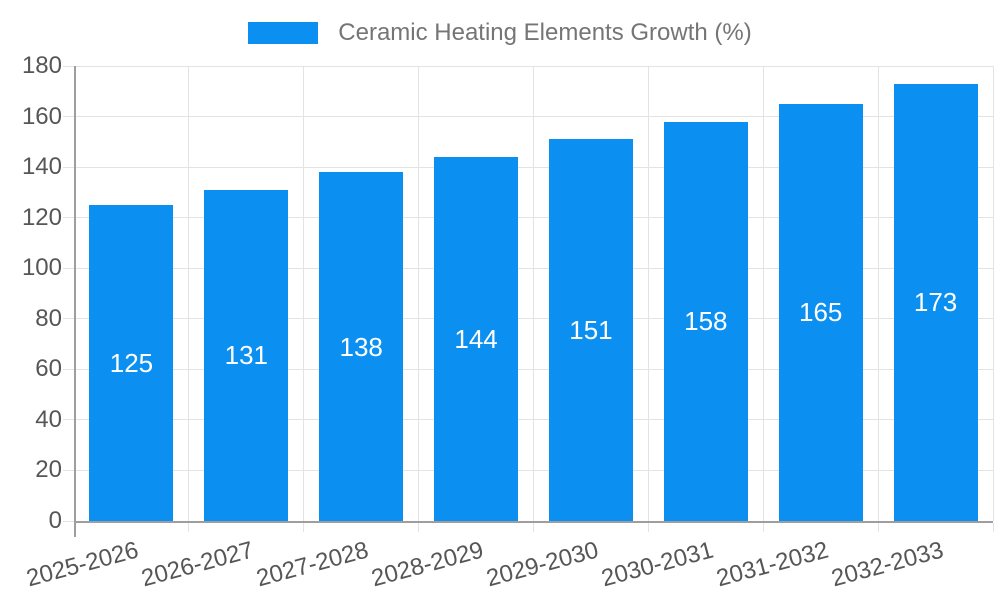 This screenshot has height=600, width=1000. I want to click on bar-value-label: 138, so click(361, 346).